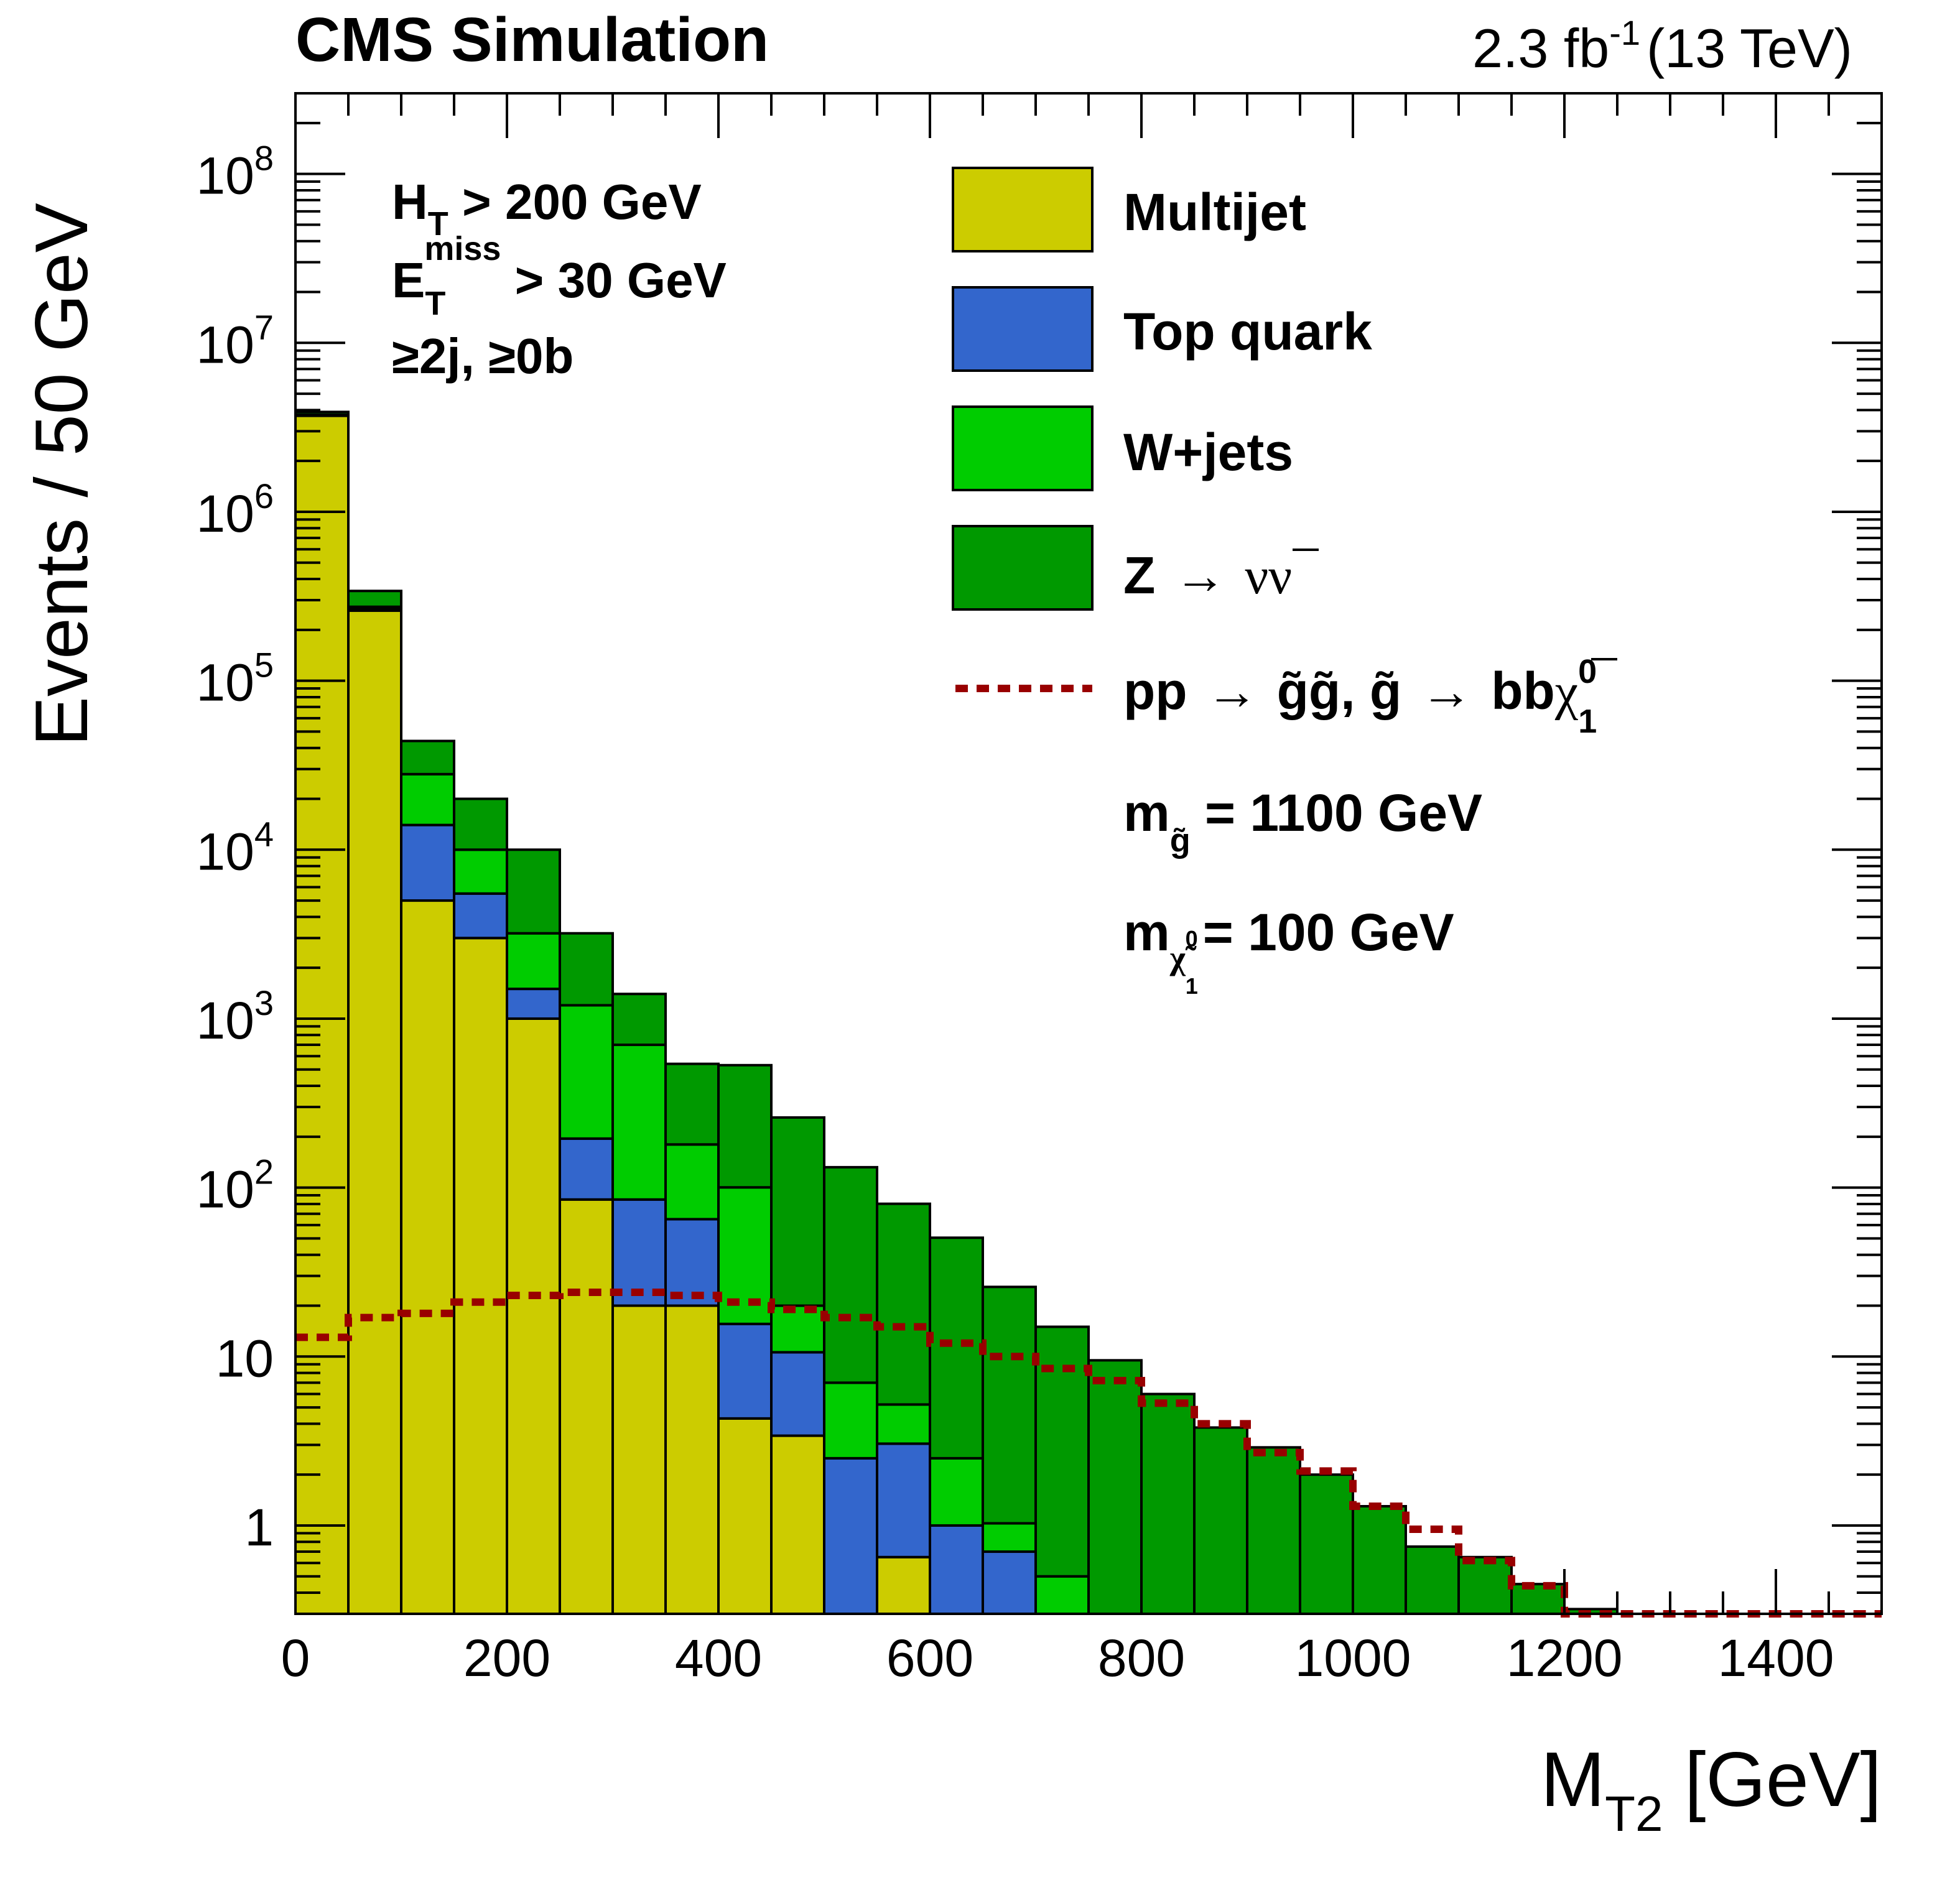 The image size is (1960, 1880). I want to click on x-tick-label: 600, so click(929, 1658).